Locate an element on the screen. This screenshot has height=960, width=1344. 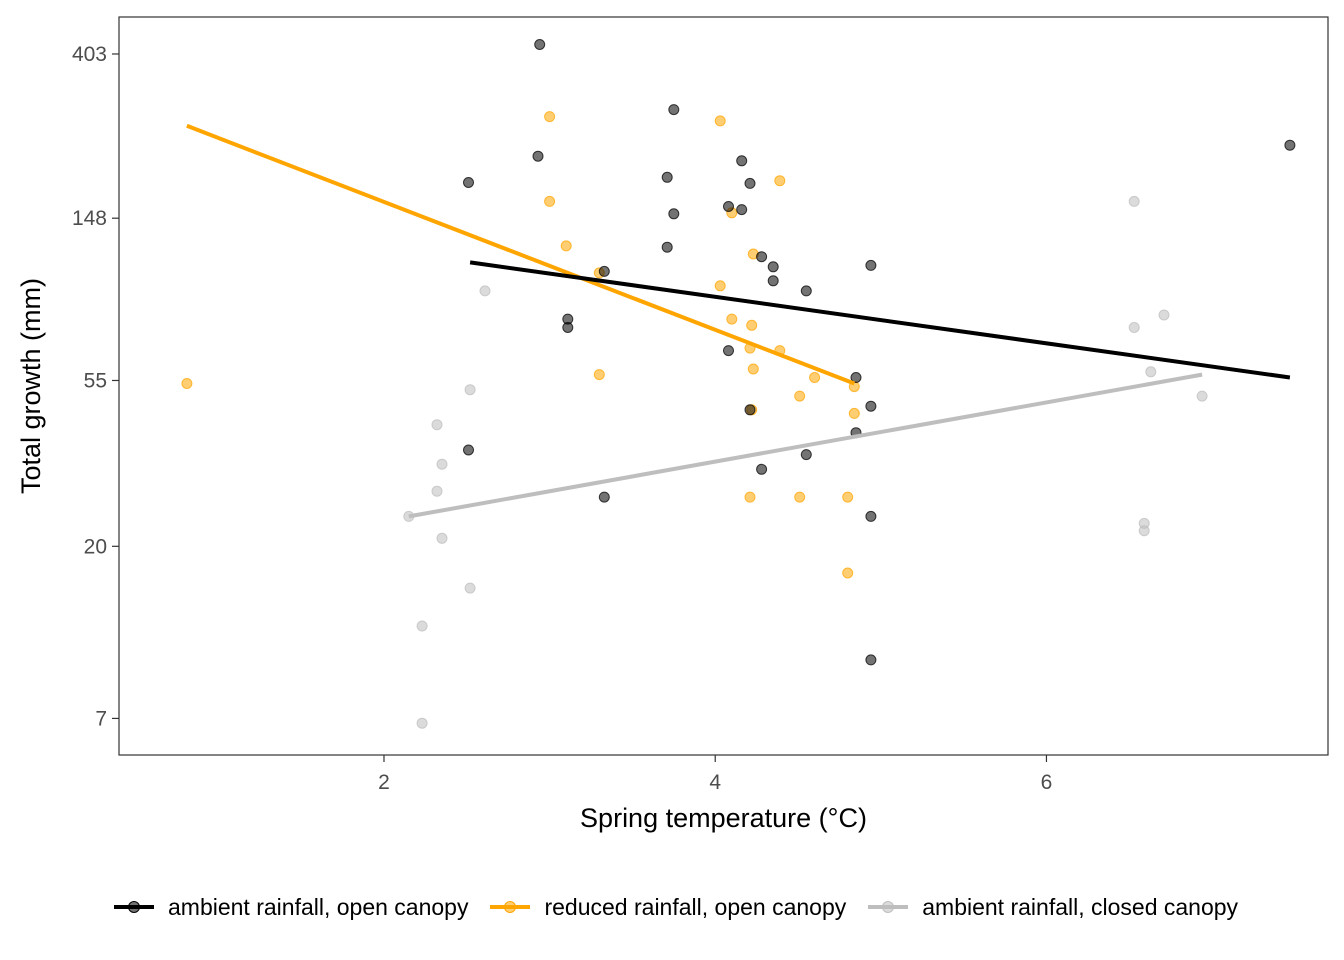
y-tick-label: 403 is located at coordinates (89, 54).